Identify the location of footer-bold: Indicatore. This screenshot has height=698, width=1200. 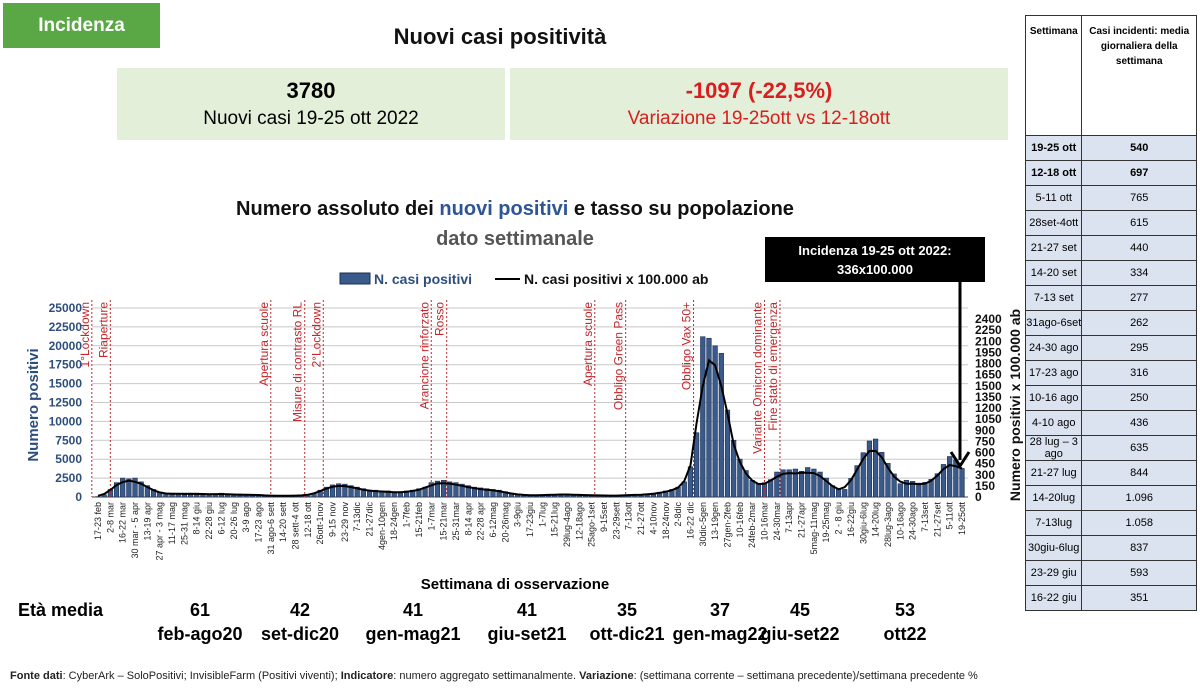
(367, 676).